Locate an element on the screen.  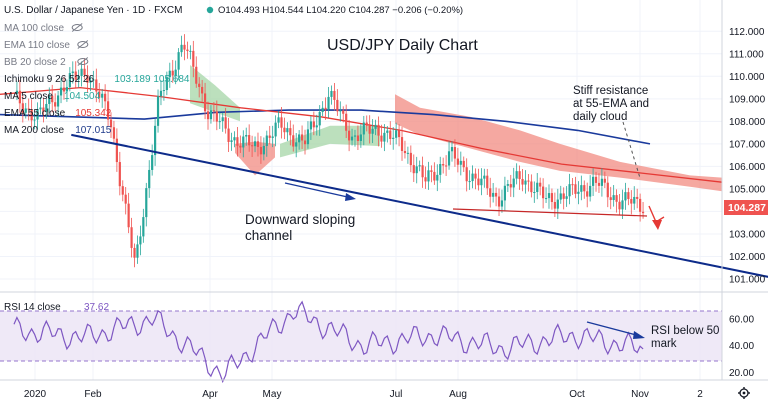
legend-value: 105.342 is located at coordinates (93, 113).